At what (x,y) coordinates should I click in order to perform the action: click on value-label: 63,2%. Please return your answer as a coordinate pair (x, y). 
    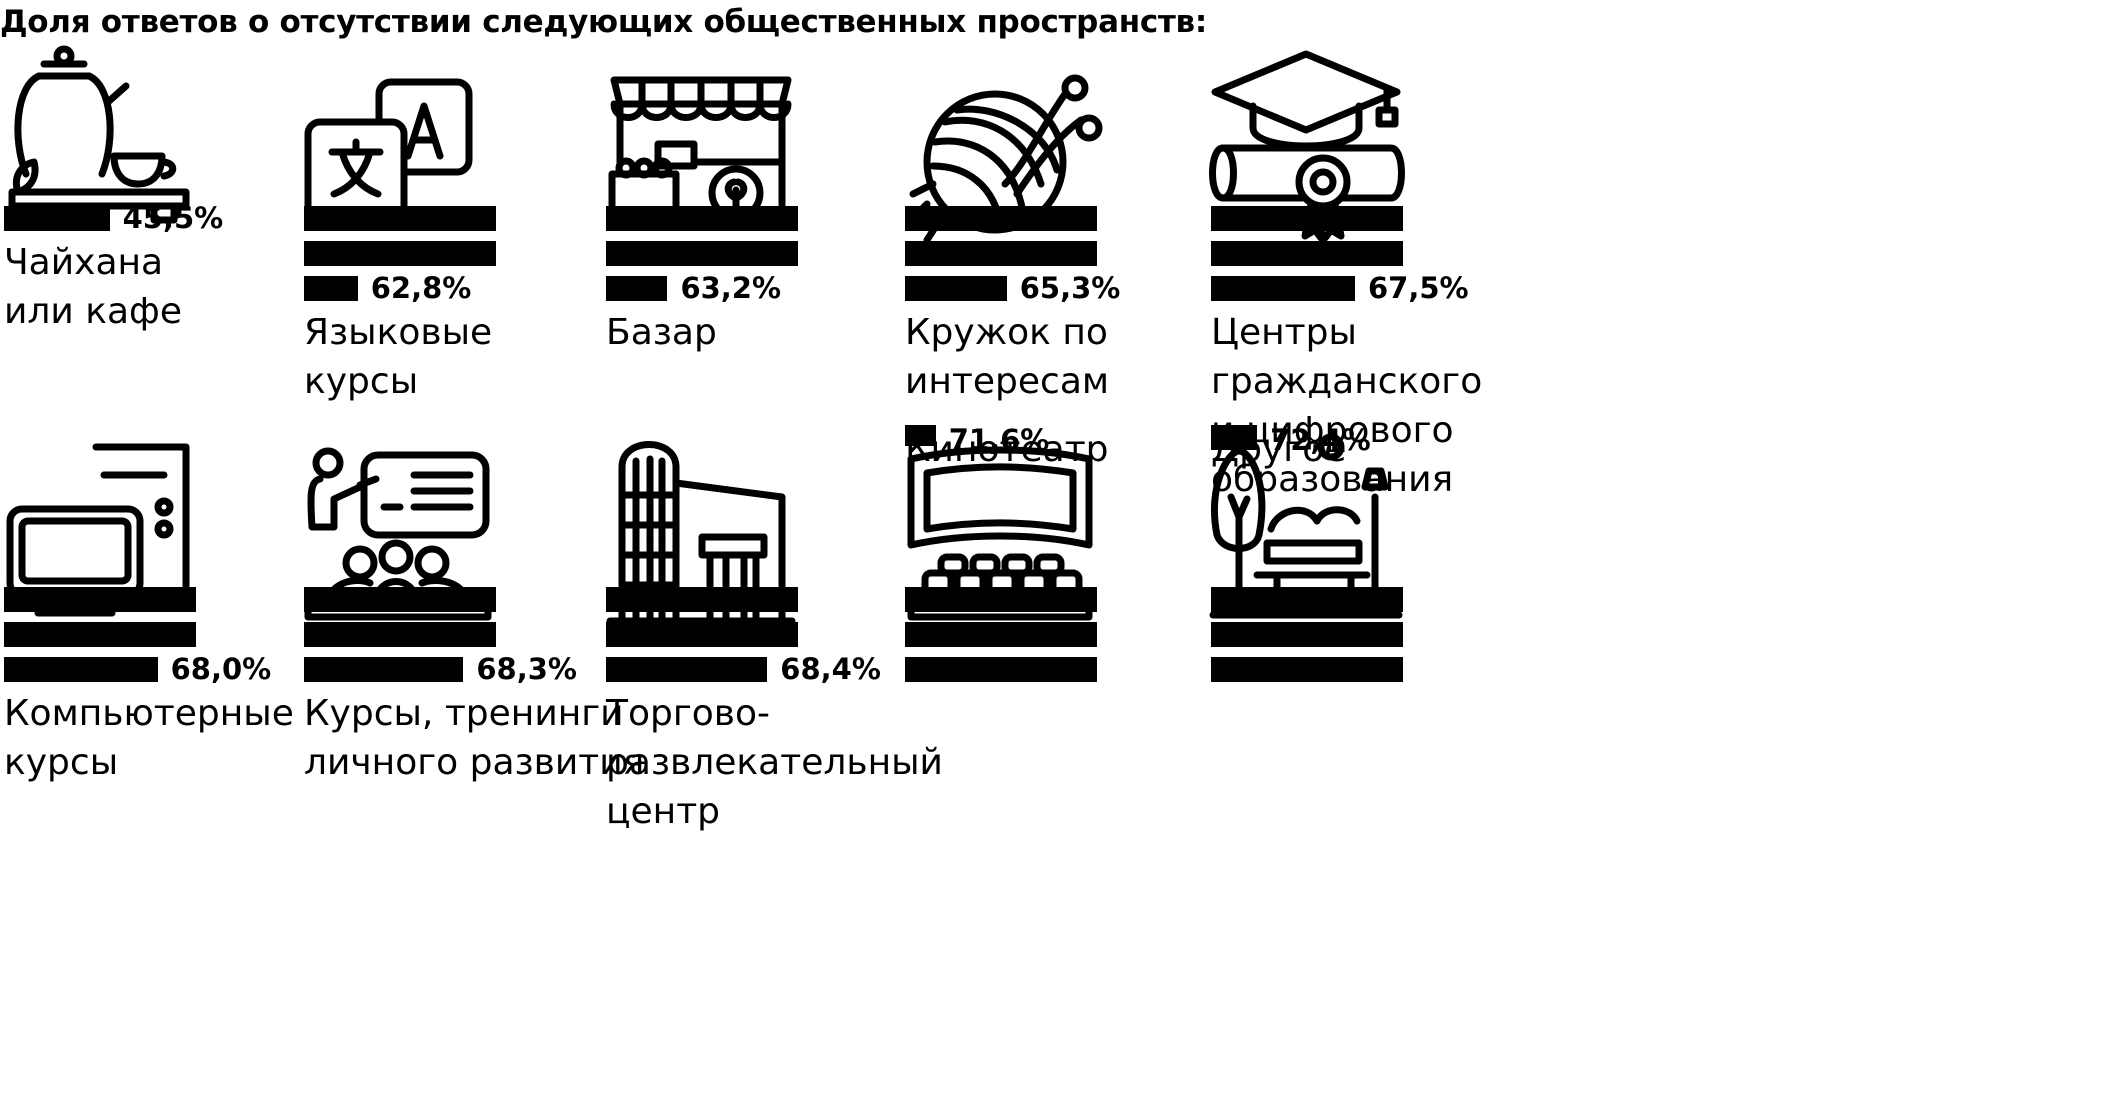
    Looking at the image, I should click on (731, 288).